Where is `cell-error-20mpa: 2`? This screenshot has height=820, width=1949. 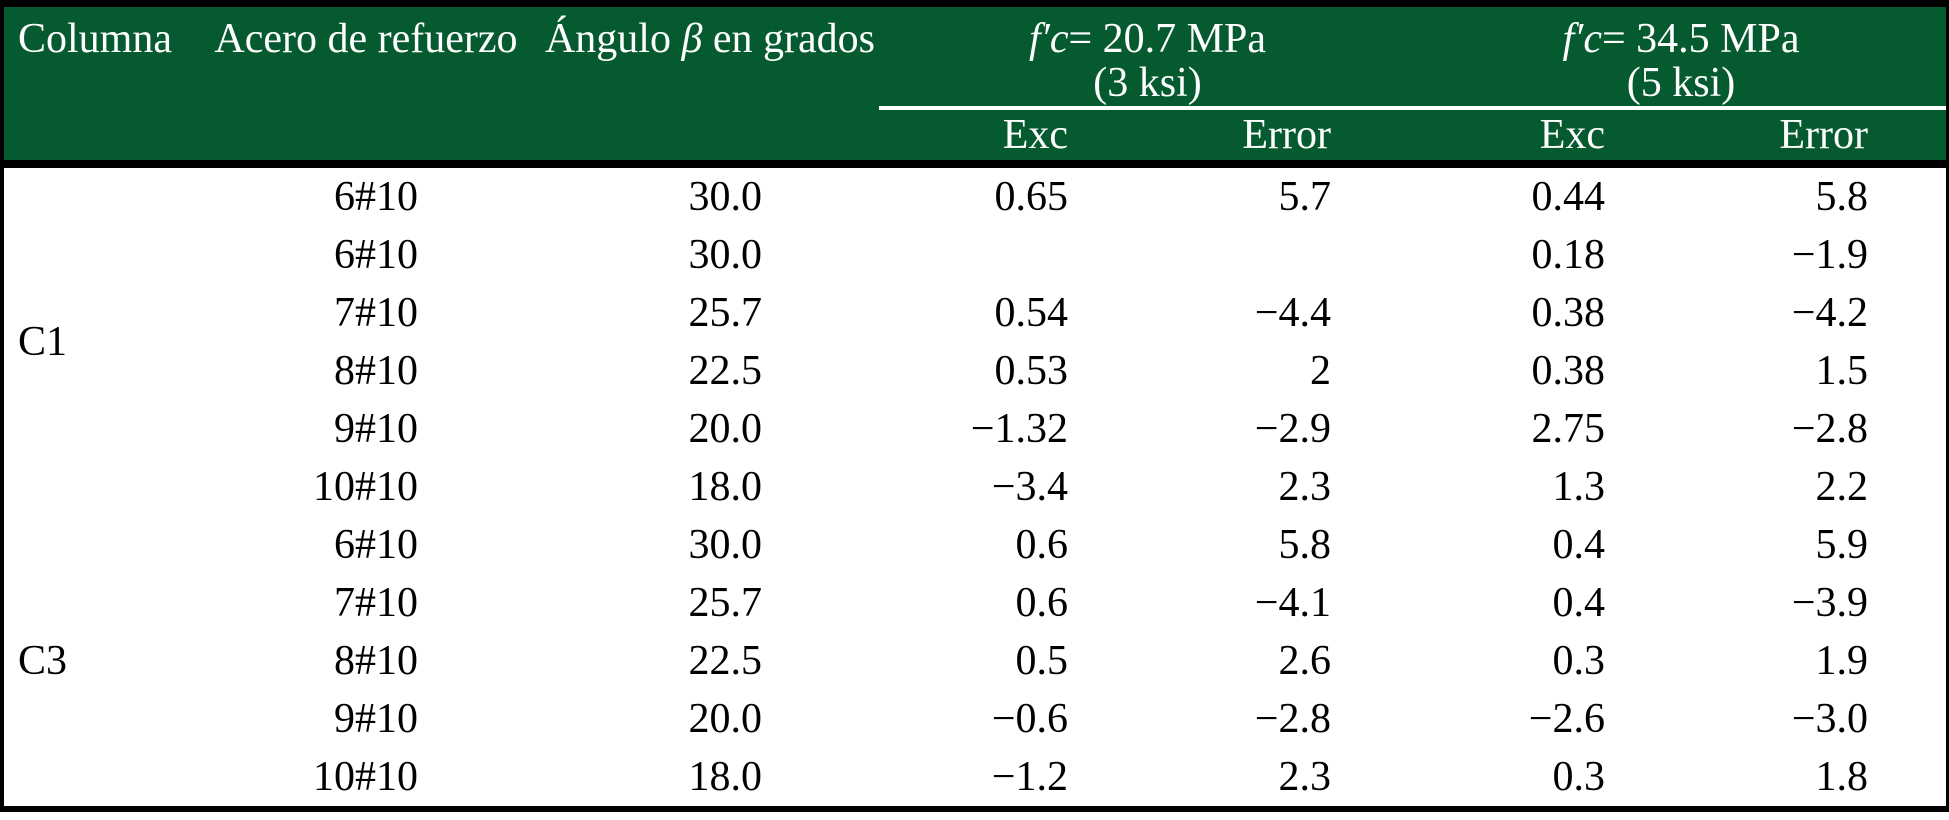
cell-error-20mpa: 2 is located at coordinates (1320, 371).